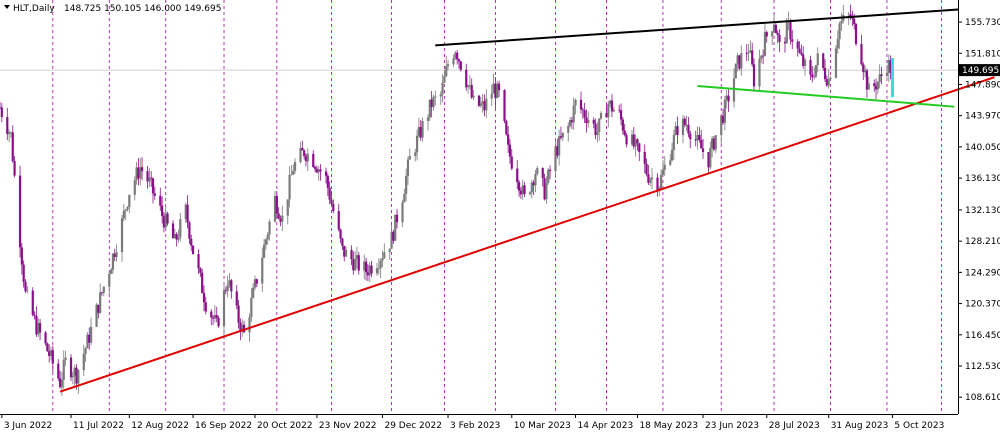 The width and height of the screenshot is (1000, 432). What do you see at coordinates (919, 426) in the screenshot?
I see `time-tick-label: 5 Oct 2023` at bounding box center [919, 426].